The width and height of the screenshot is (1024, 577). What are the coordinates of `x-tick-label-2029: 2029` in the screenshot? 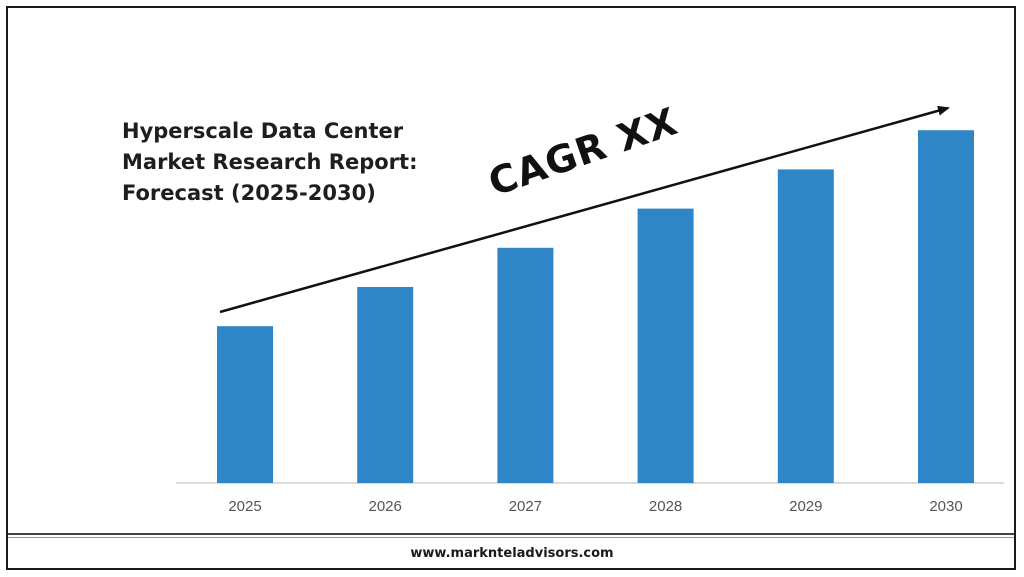 It's located at (805, 506).